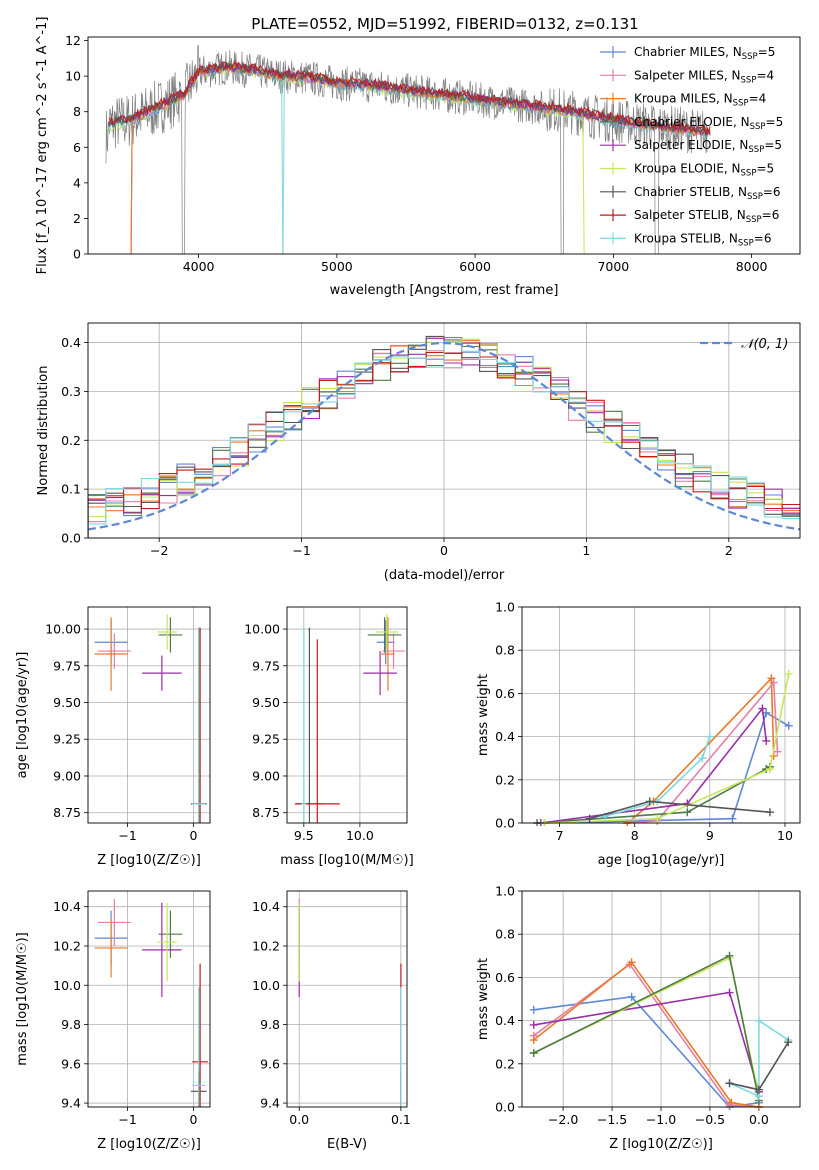 The height and width of the screenshot is (1170, 819). I want to click on x-tick-label: 9, so click(710, 835).